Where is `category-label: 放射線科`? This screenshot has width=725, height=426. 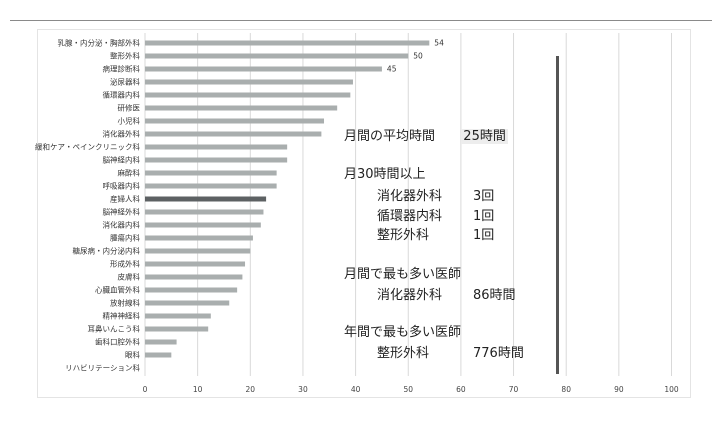
category-label: 放射線科 is located at coordinates (125, 303).